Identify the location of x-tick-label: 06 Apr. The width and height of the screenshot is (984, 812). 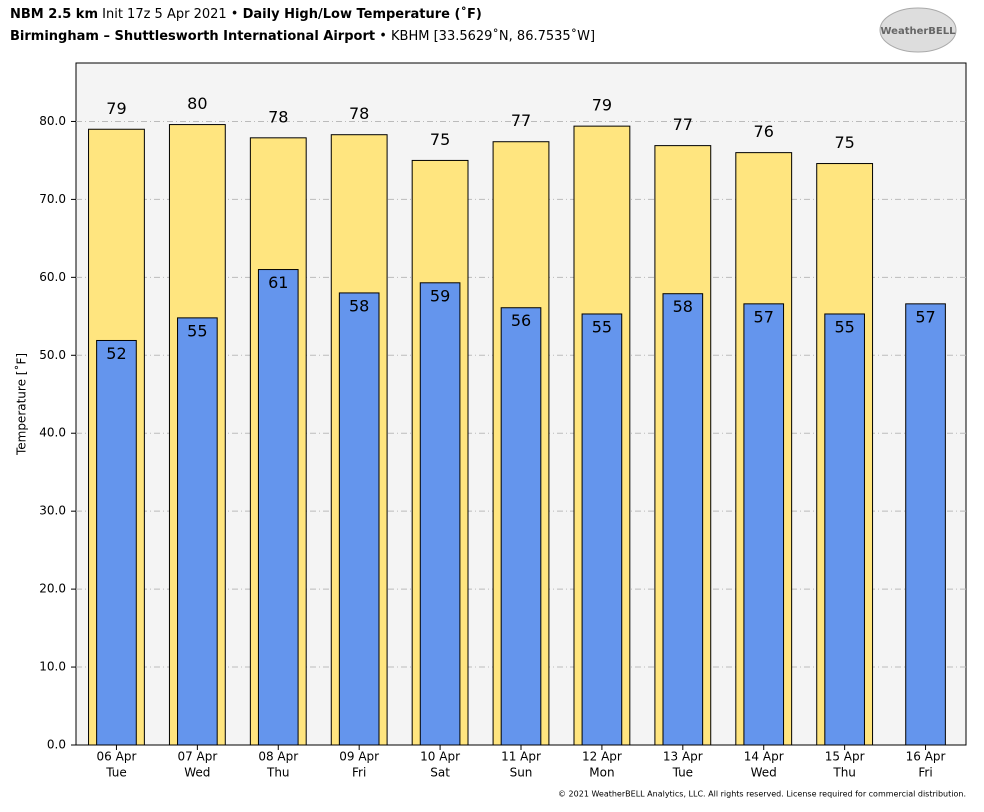
(117, 757).